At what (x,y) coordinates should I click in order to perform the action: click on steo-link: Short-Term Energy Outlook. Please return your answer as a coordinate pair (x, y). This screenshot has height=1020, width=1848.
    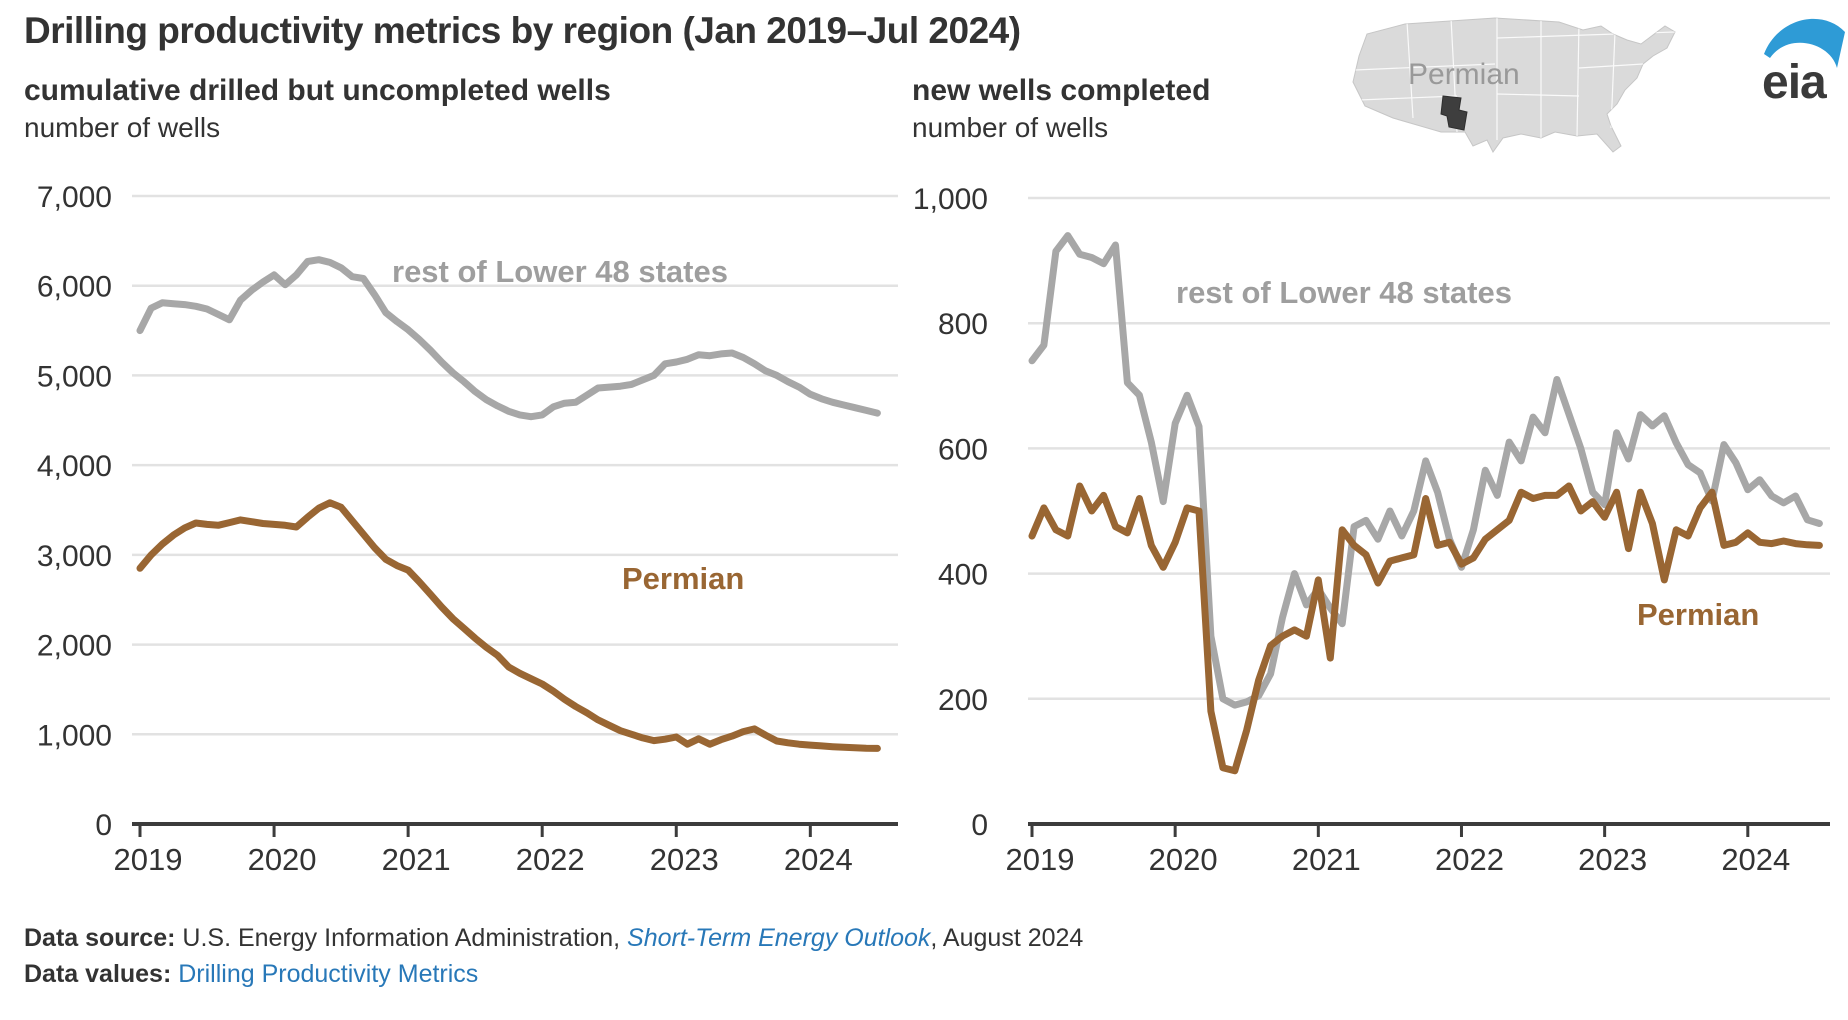
    Looking at the image, I should click on (779, 938).